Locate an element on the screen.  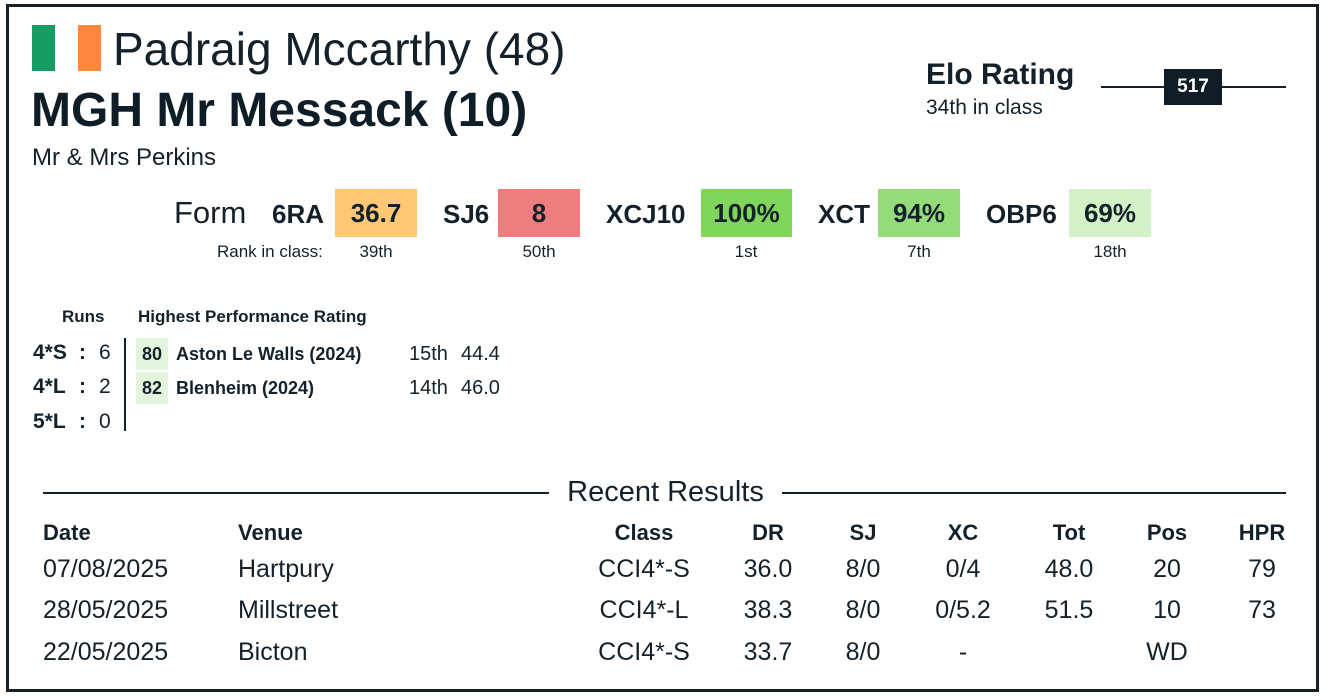
form-value-6ra: 36.7 is located at coordinates (376, 213).